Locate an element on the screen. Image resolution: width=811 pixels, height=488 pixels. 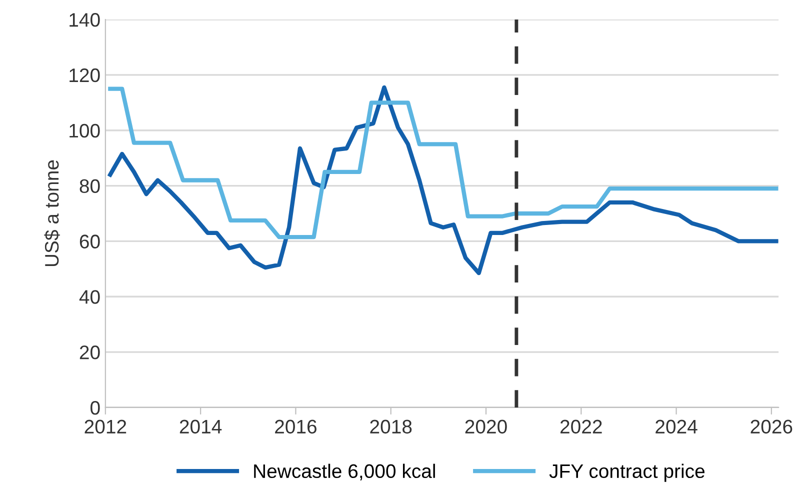
y-tick-label: 20 is located at coordinates (90, 353).